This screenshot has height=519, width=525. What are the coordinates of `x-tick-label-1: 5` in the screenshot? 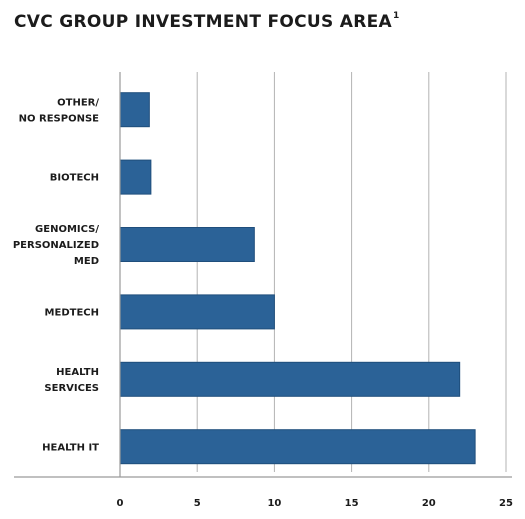 It's located at (197, 503).